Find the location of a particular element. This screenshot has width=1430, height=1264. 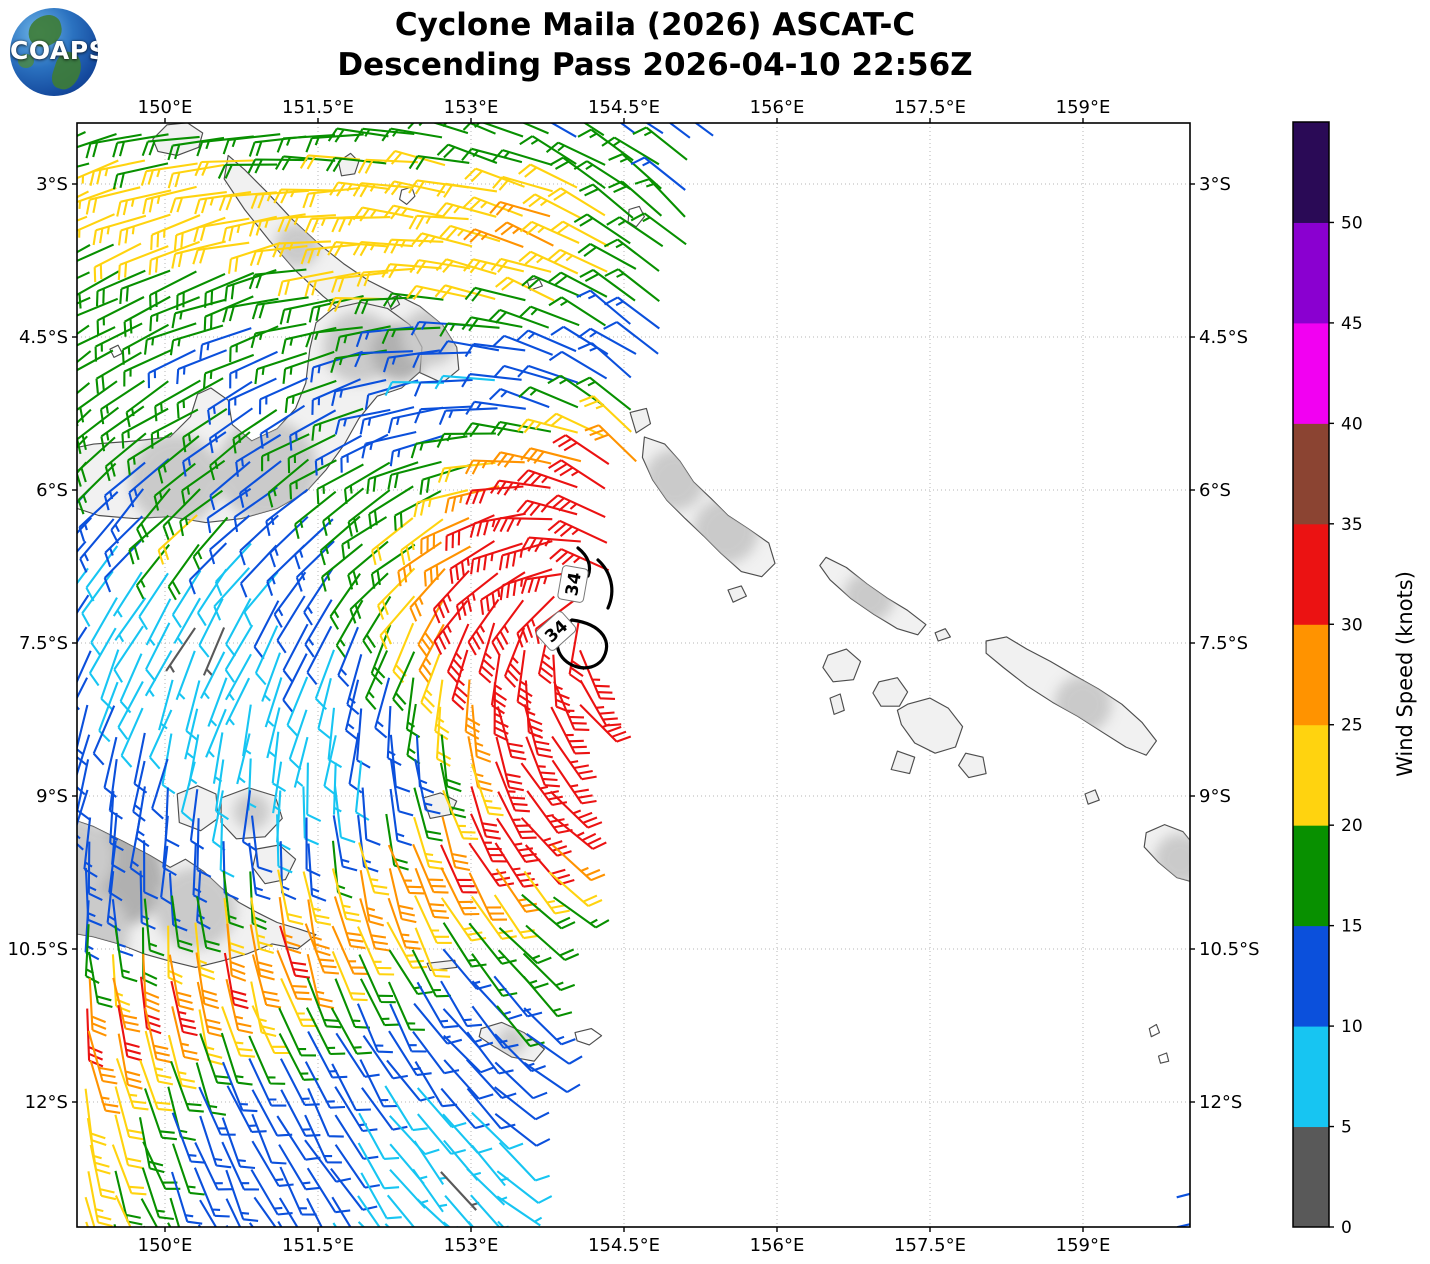

lat-tick-label-left: 6°S is located at coordinates (52, 490).